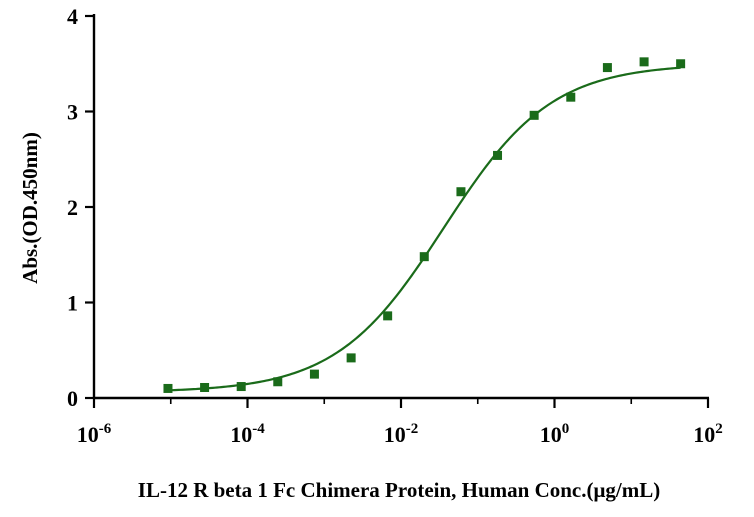 The height and width of the screenshot is (517, 754). I want to click on x-tick-label: 10⁻², so click(401, 434).